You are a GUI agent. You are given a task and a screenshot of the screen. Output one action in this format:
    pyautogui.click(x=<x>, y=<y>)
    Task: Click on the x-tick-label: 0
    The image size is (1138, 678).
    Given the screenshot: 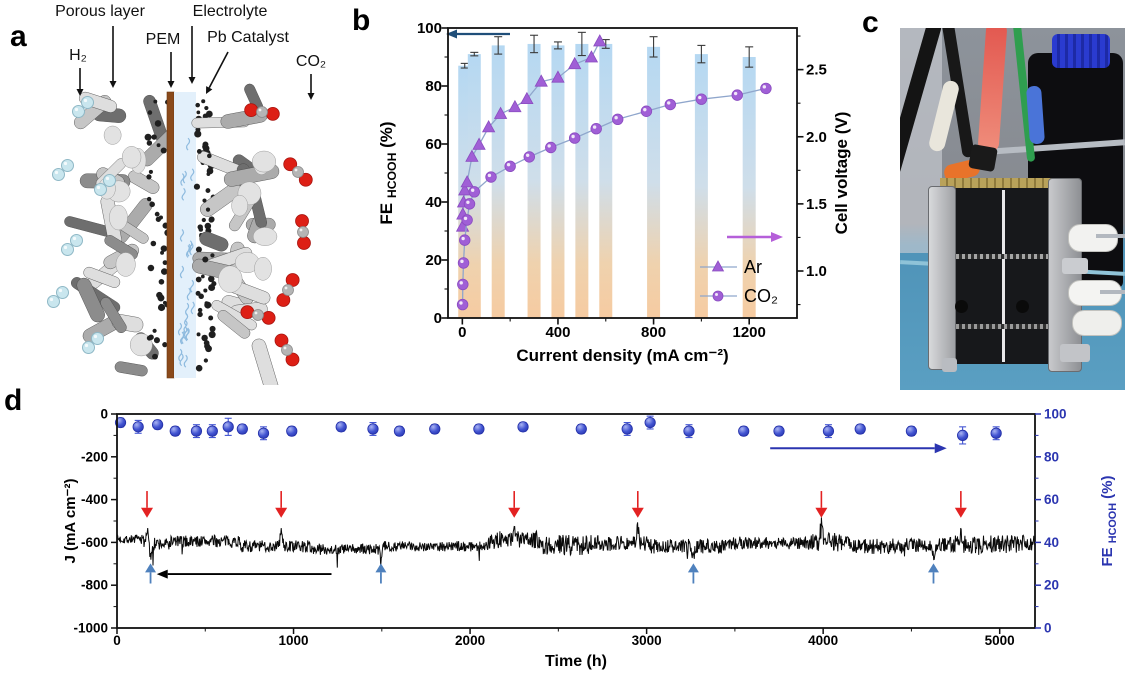 What is the action you would take?
    pyautogui.click(x=462, y=332)
    